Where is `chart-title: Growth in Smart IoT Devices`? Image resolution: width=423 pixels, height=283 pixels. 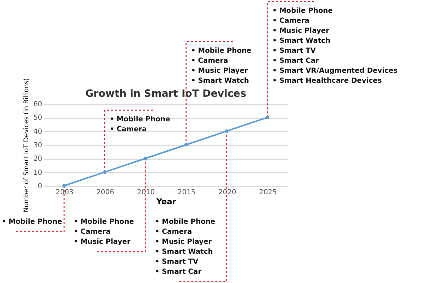
chart-title: Growth in Smart IoT Devices is located at coordinates (166, 94).